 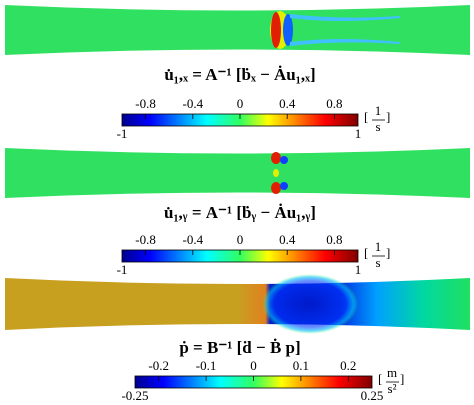 I want to click on tick-label: -0.1, so click(x=206, y=365).